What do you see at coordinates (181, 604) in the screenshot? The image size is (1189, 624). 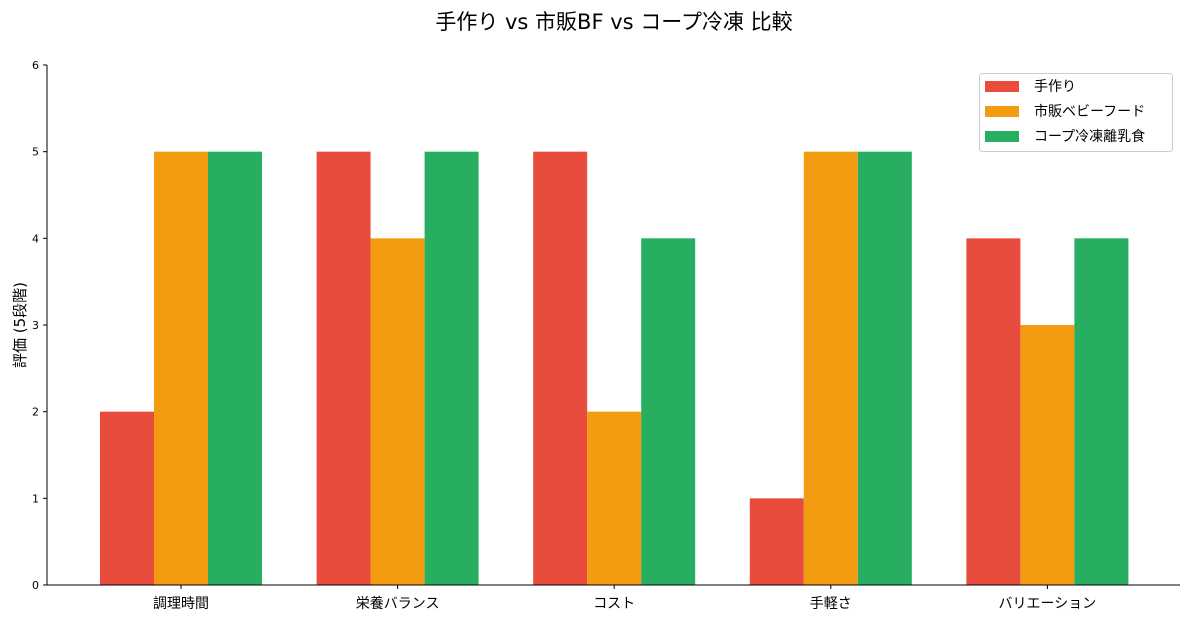 I see `x-tick-label: 調理時間` at bounding box center [181, 604].